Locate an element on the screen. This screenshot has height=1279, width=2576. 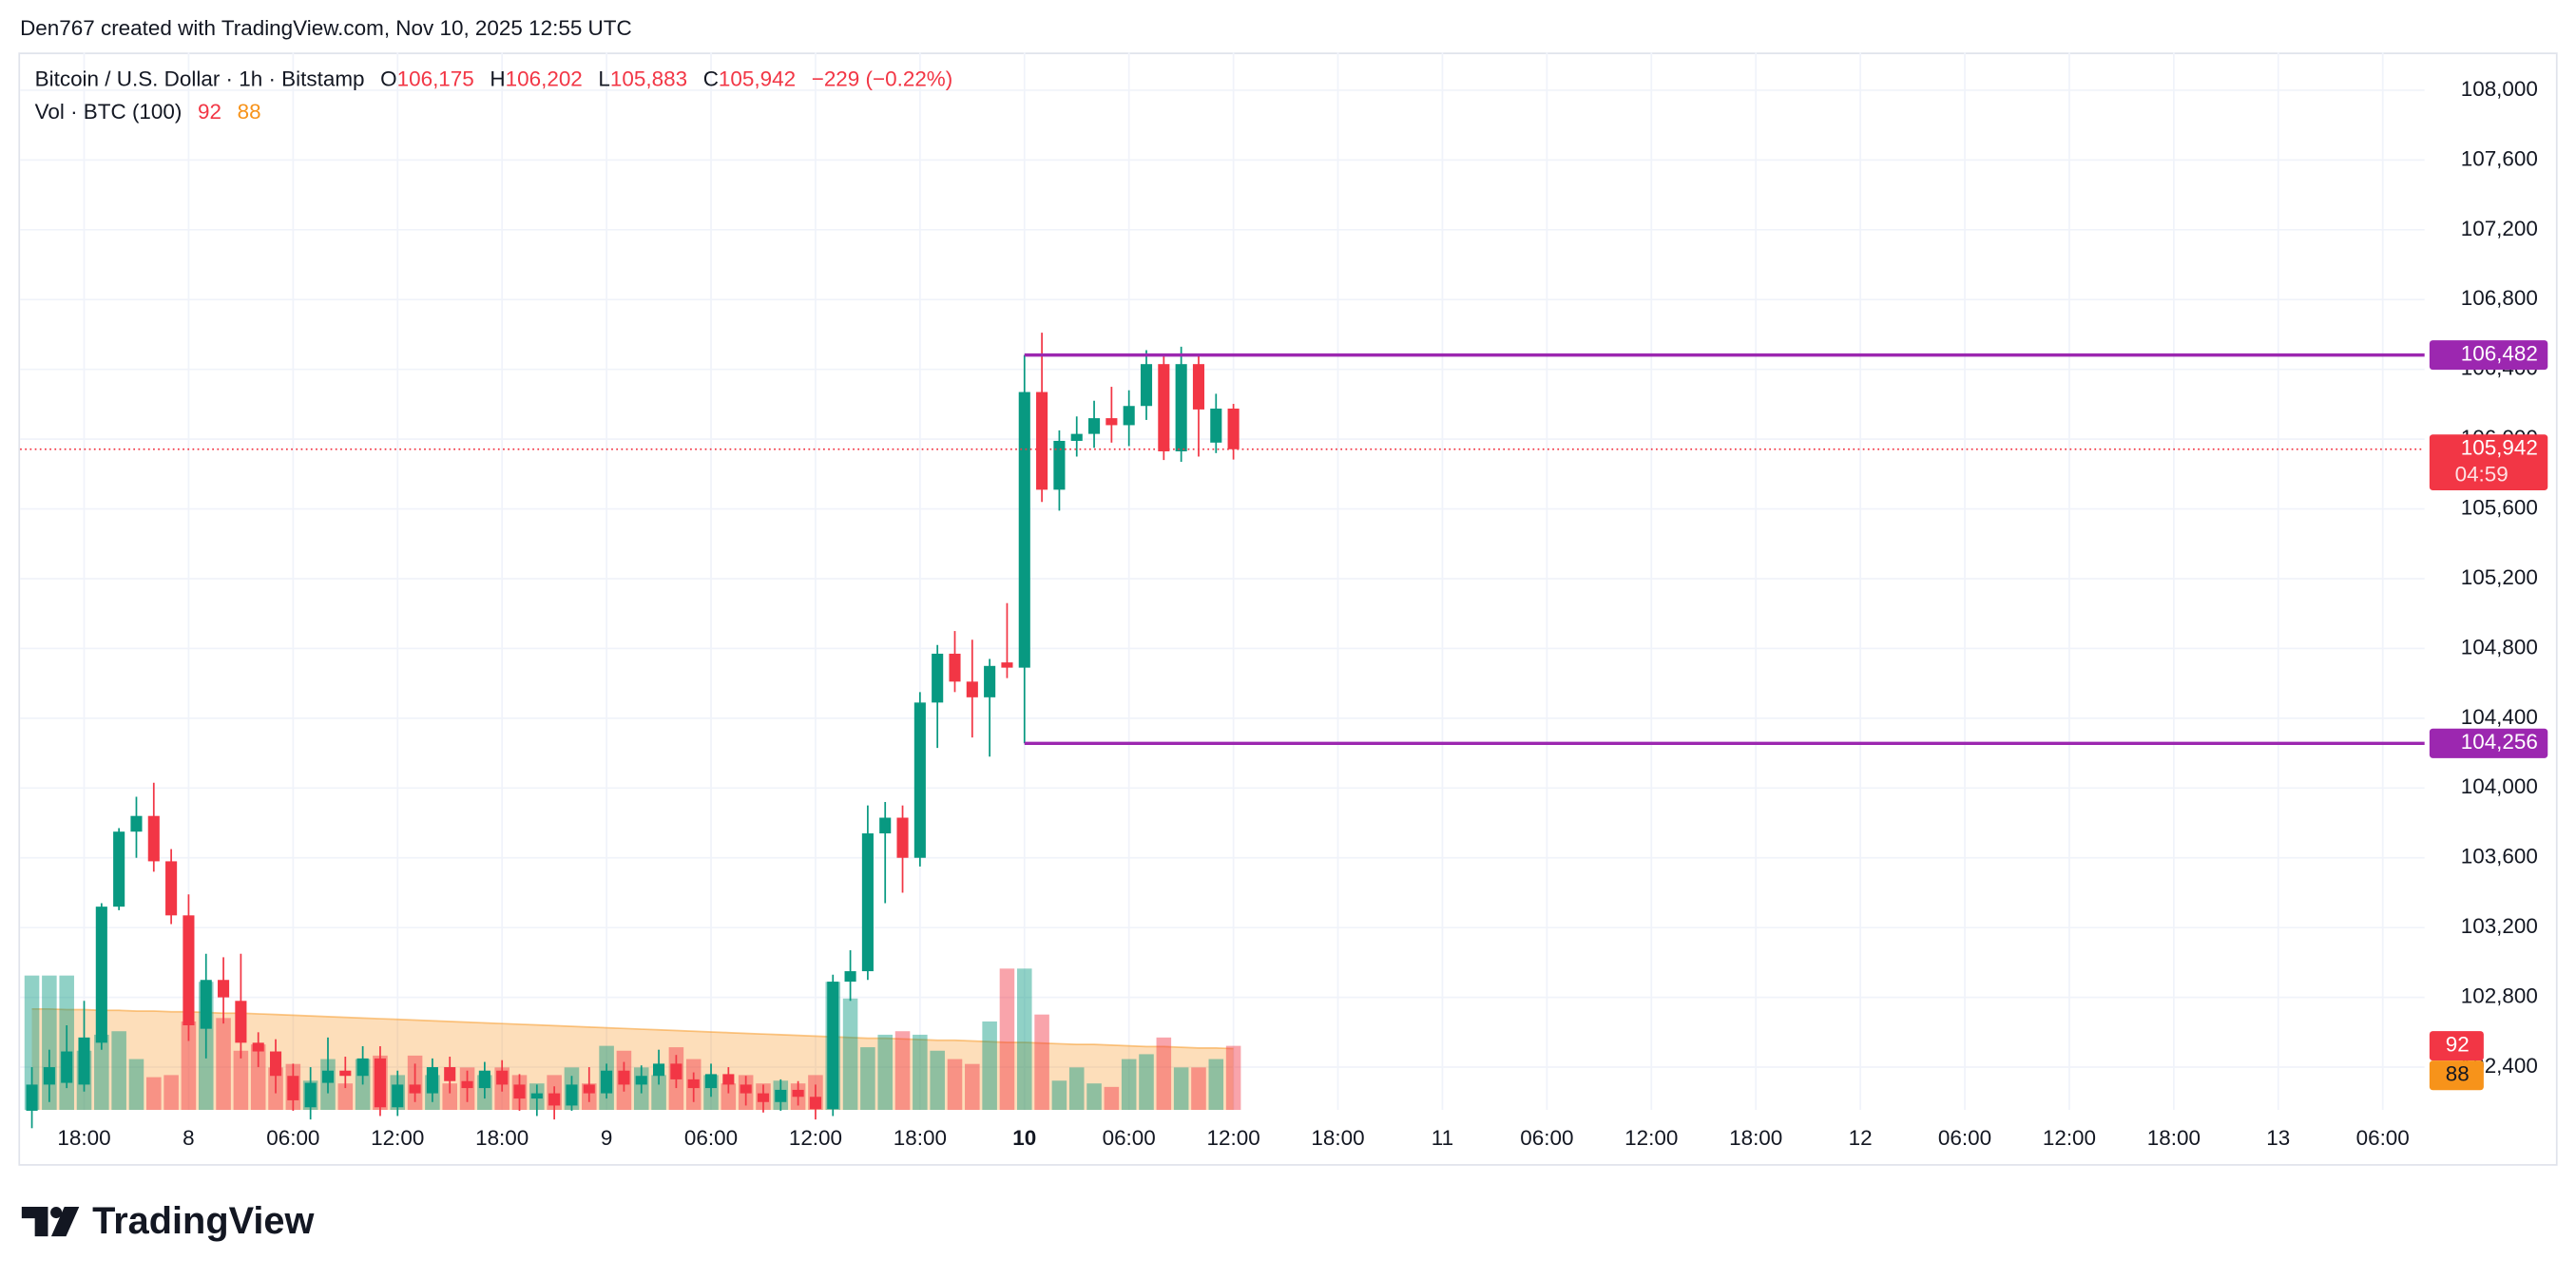
volume-pane is located at coordinates (633, 1040).